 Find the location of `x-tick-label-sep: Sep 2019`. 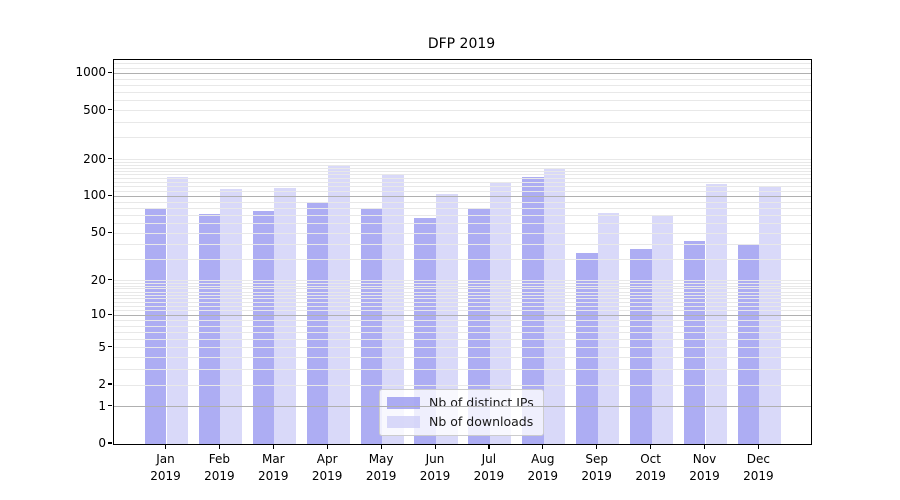

x-tick-label-sep: Sep 2019 is located at coordinates (596, 467).